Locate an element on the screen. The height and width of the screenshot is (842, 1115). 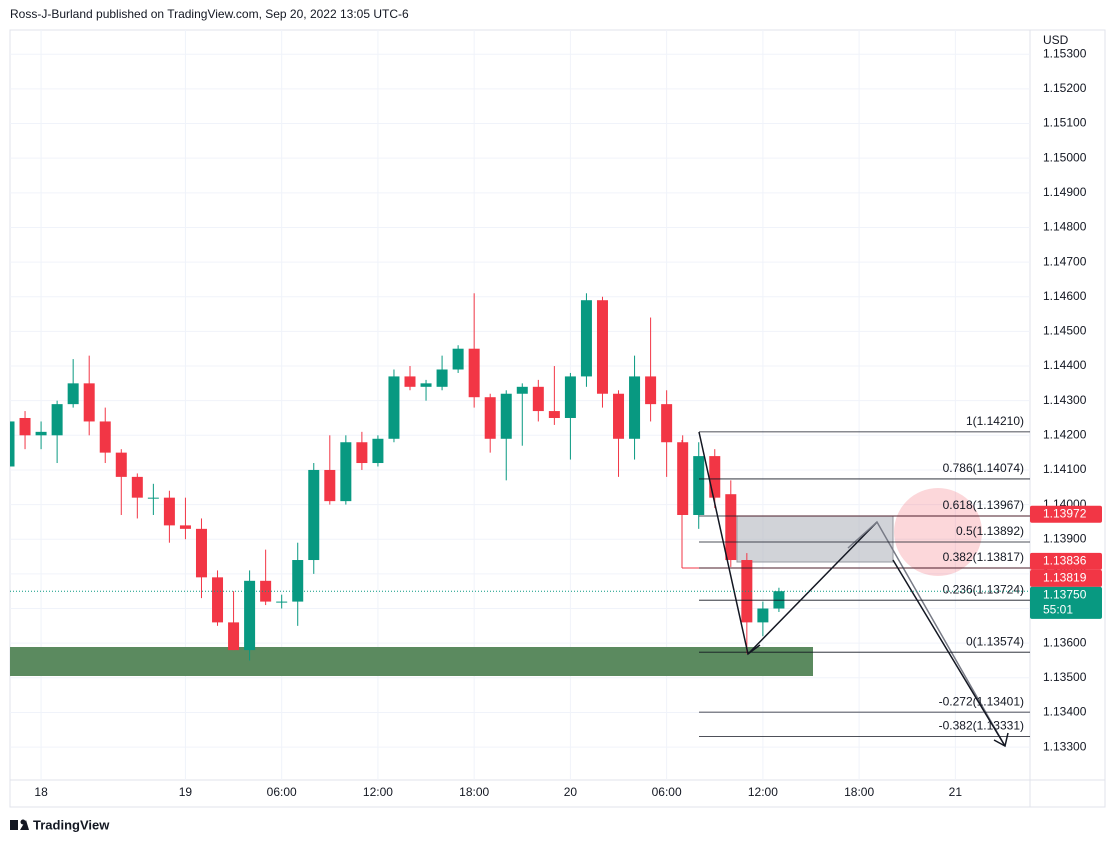
y-tick-label: 1.15300 is located at coordinates (1065, 53).